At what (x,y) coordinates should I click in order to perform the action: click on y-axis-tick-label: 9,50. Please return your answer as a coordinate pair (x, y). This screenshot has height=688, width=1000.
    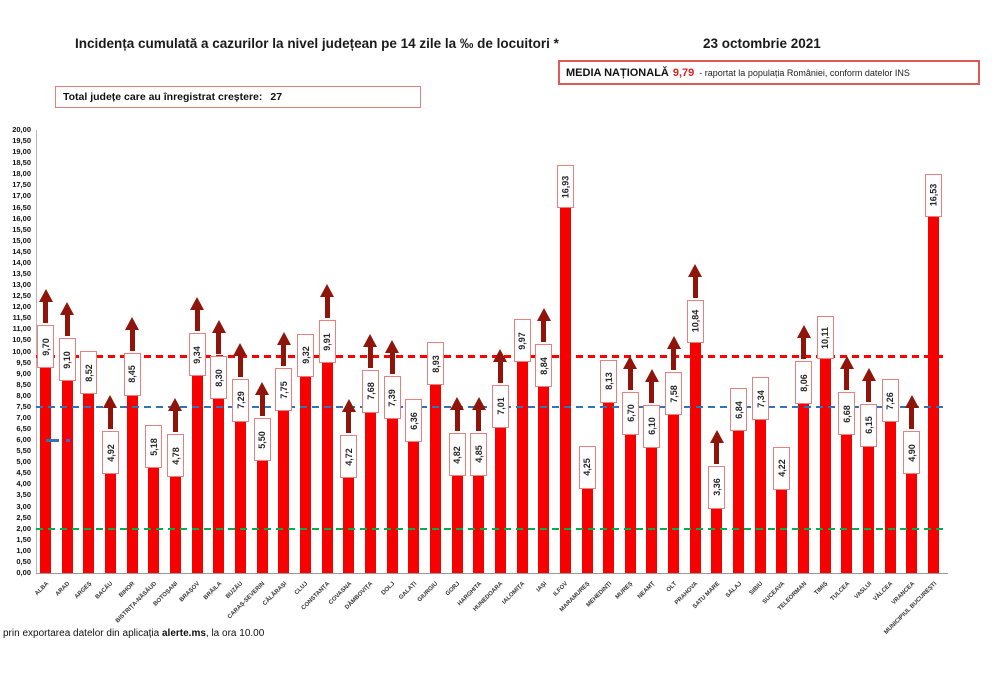
    Looking at the image, I should click on (23, 362).